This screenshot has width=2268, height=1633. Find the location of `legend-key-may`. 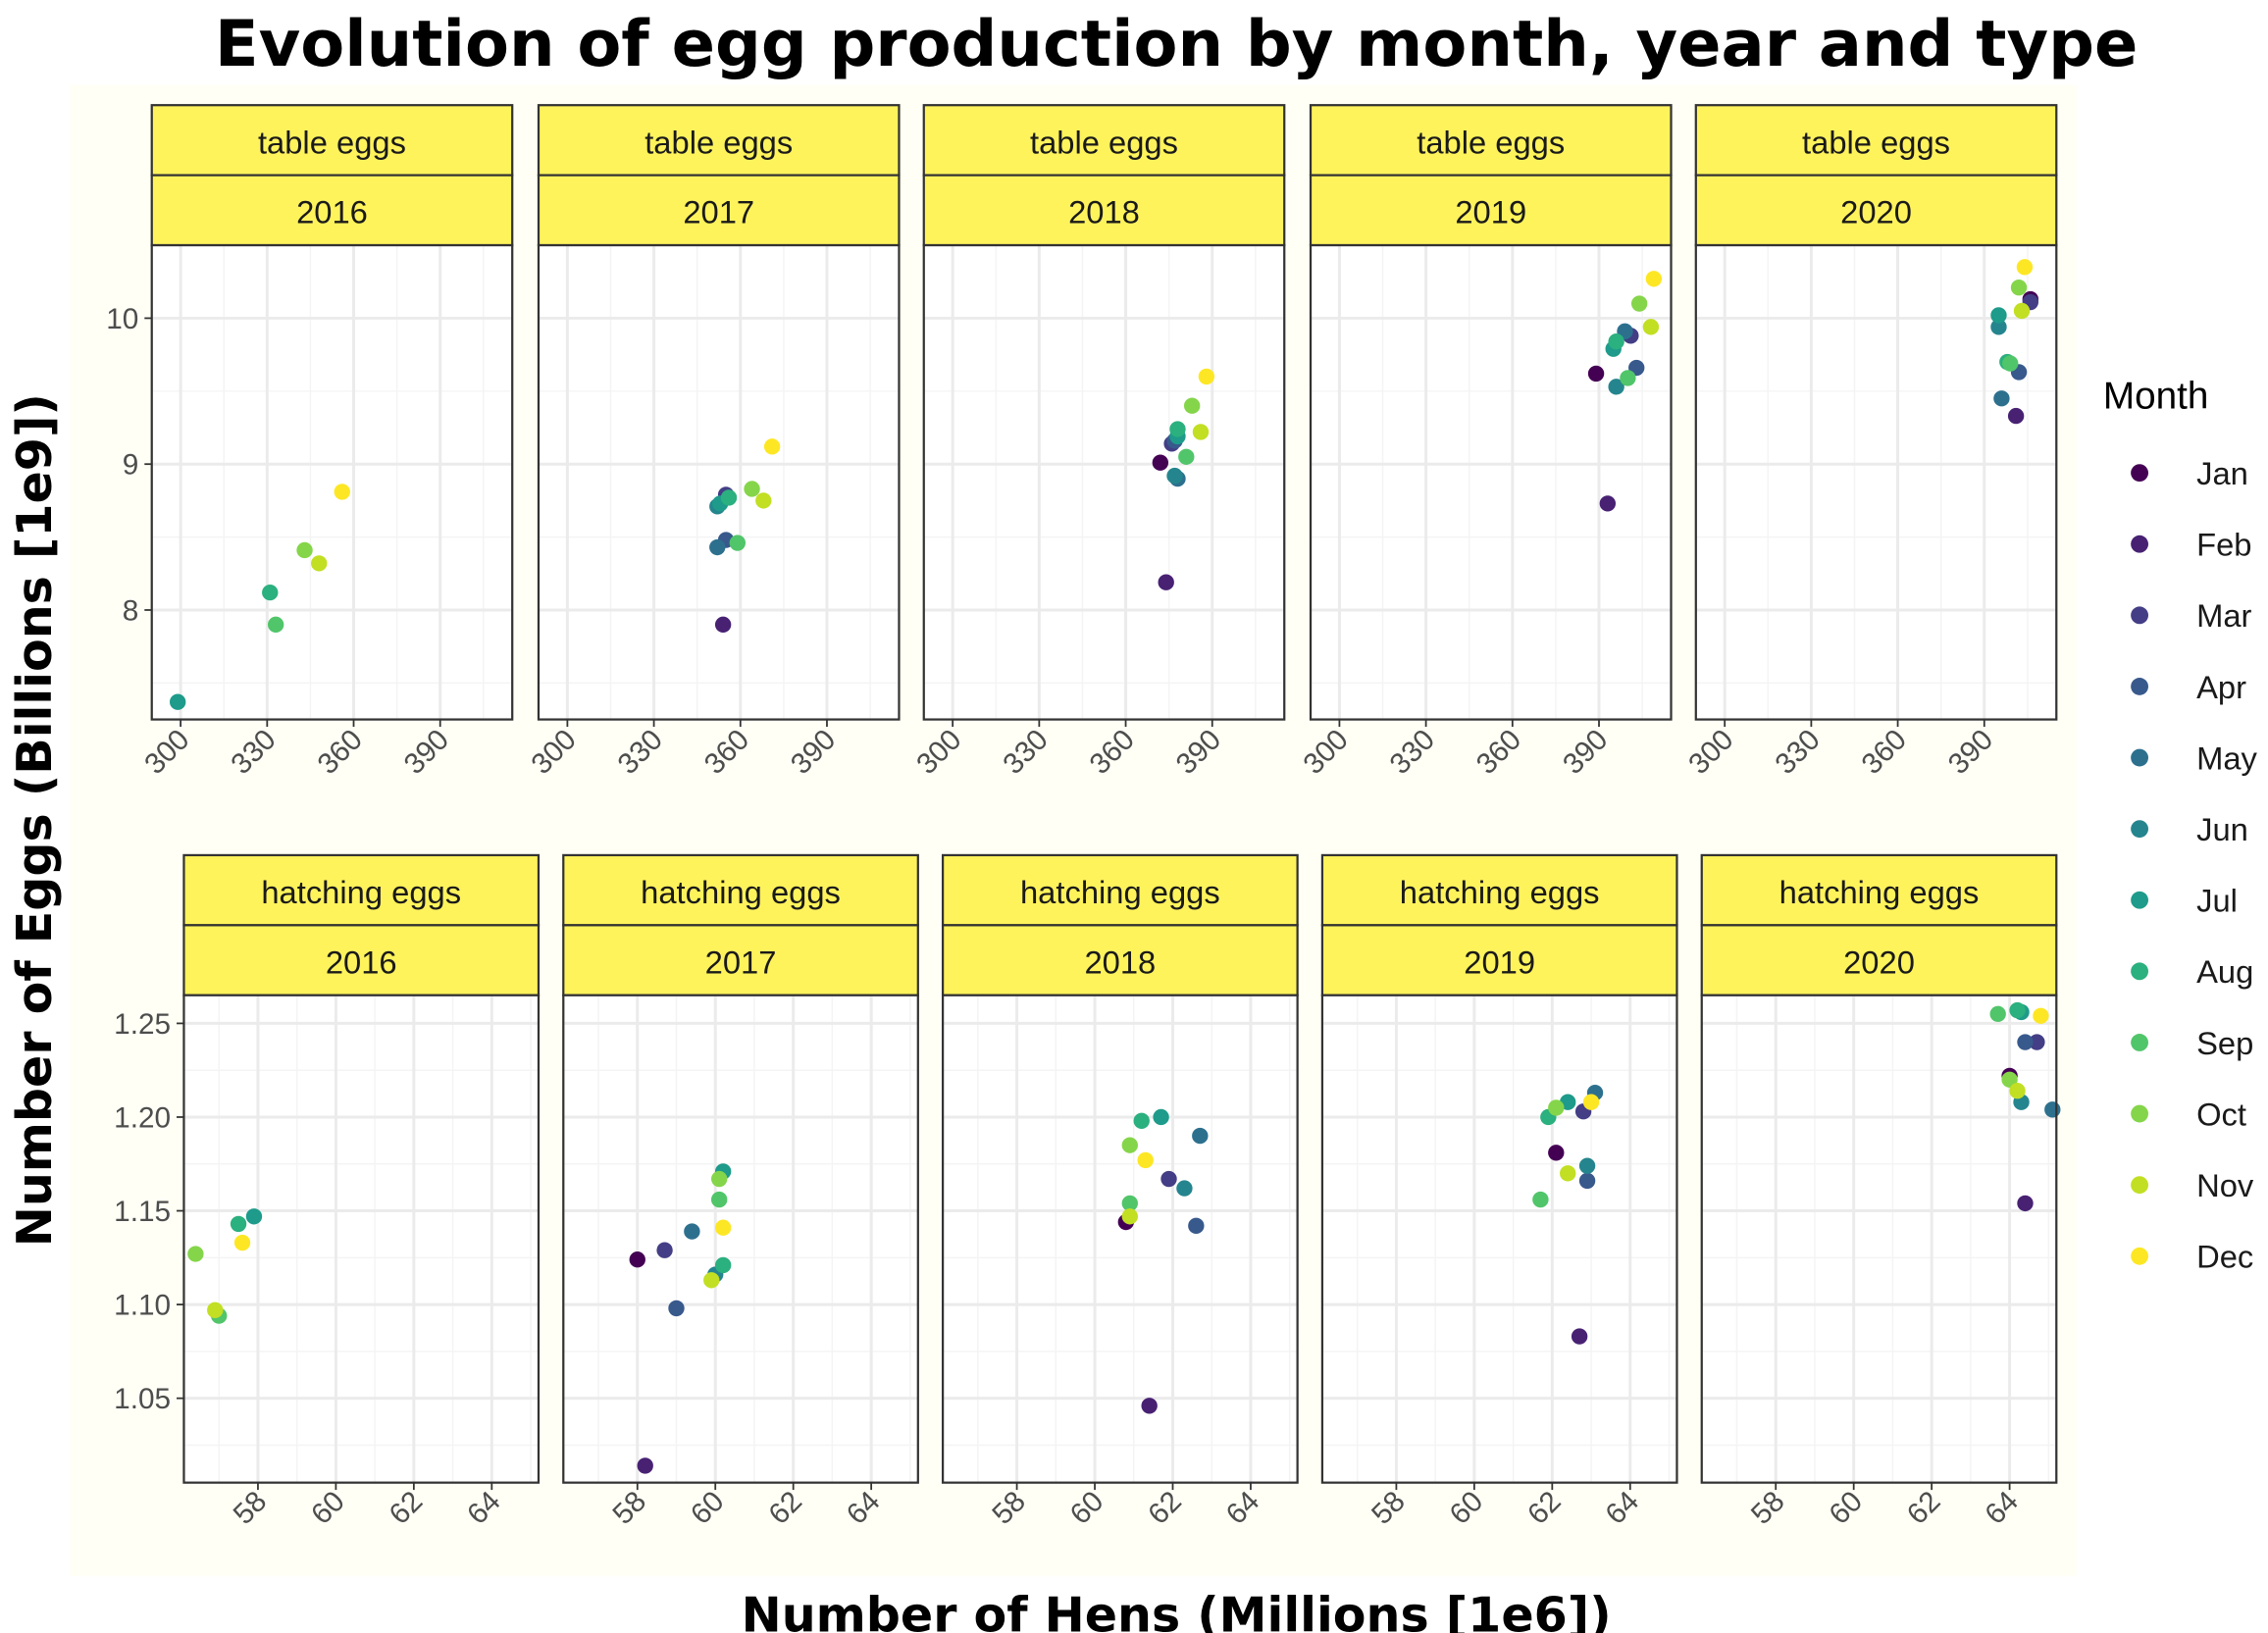

legend-key-may is located at coordinates (2140, 757).